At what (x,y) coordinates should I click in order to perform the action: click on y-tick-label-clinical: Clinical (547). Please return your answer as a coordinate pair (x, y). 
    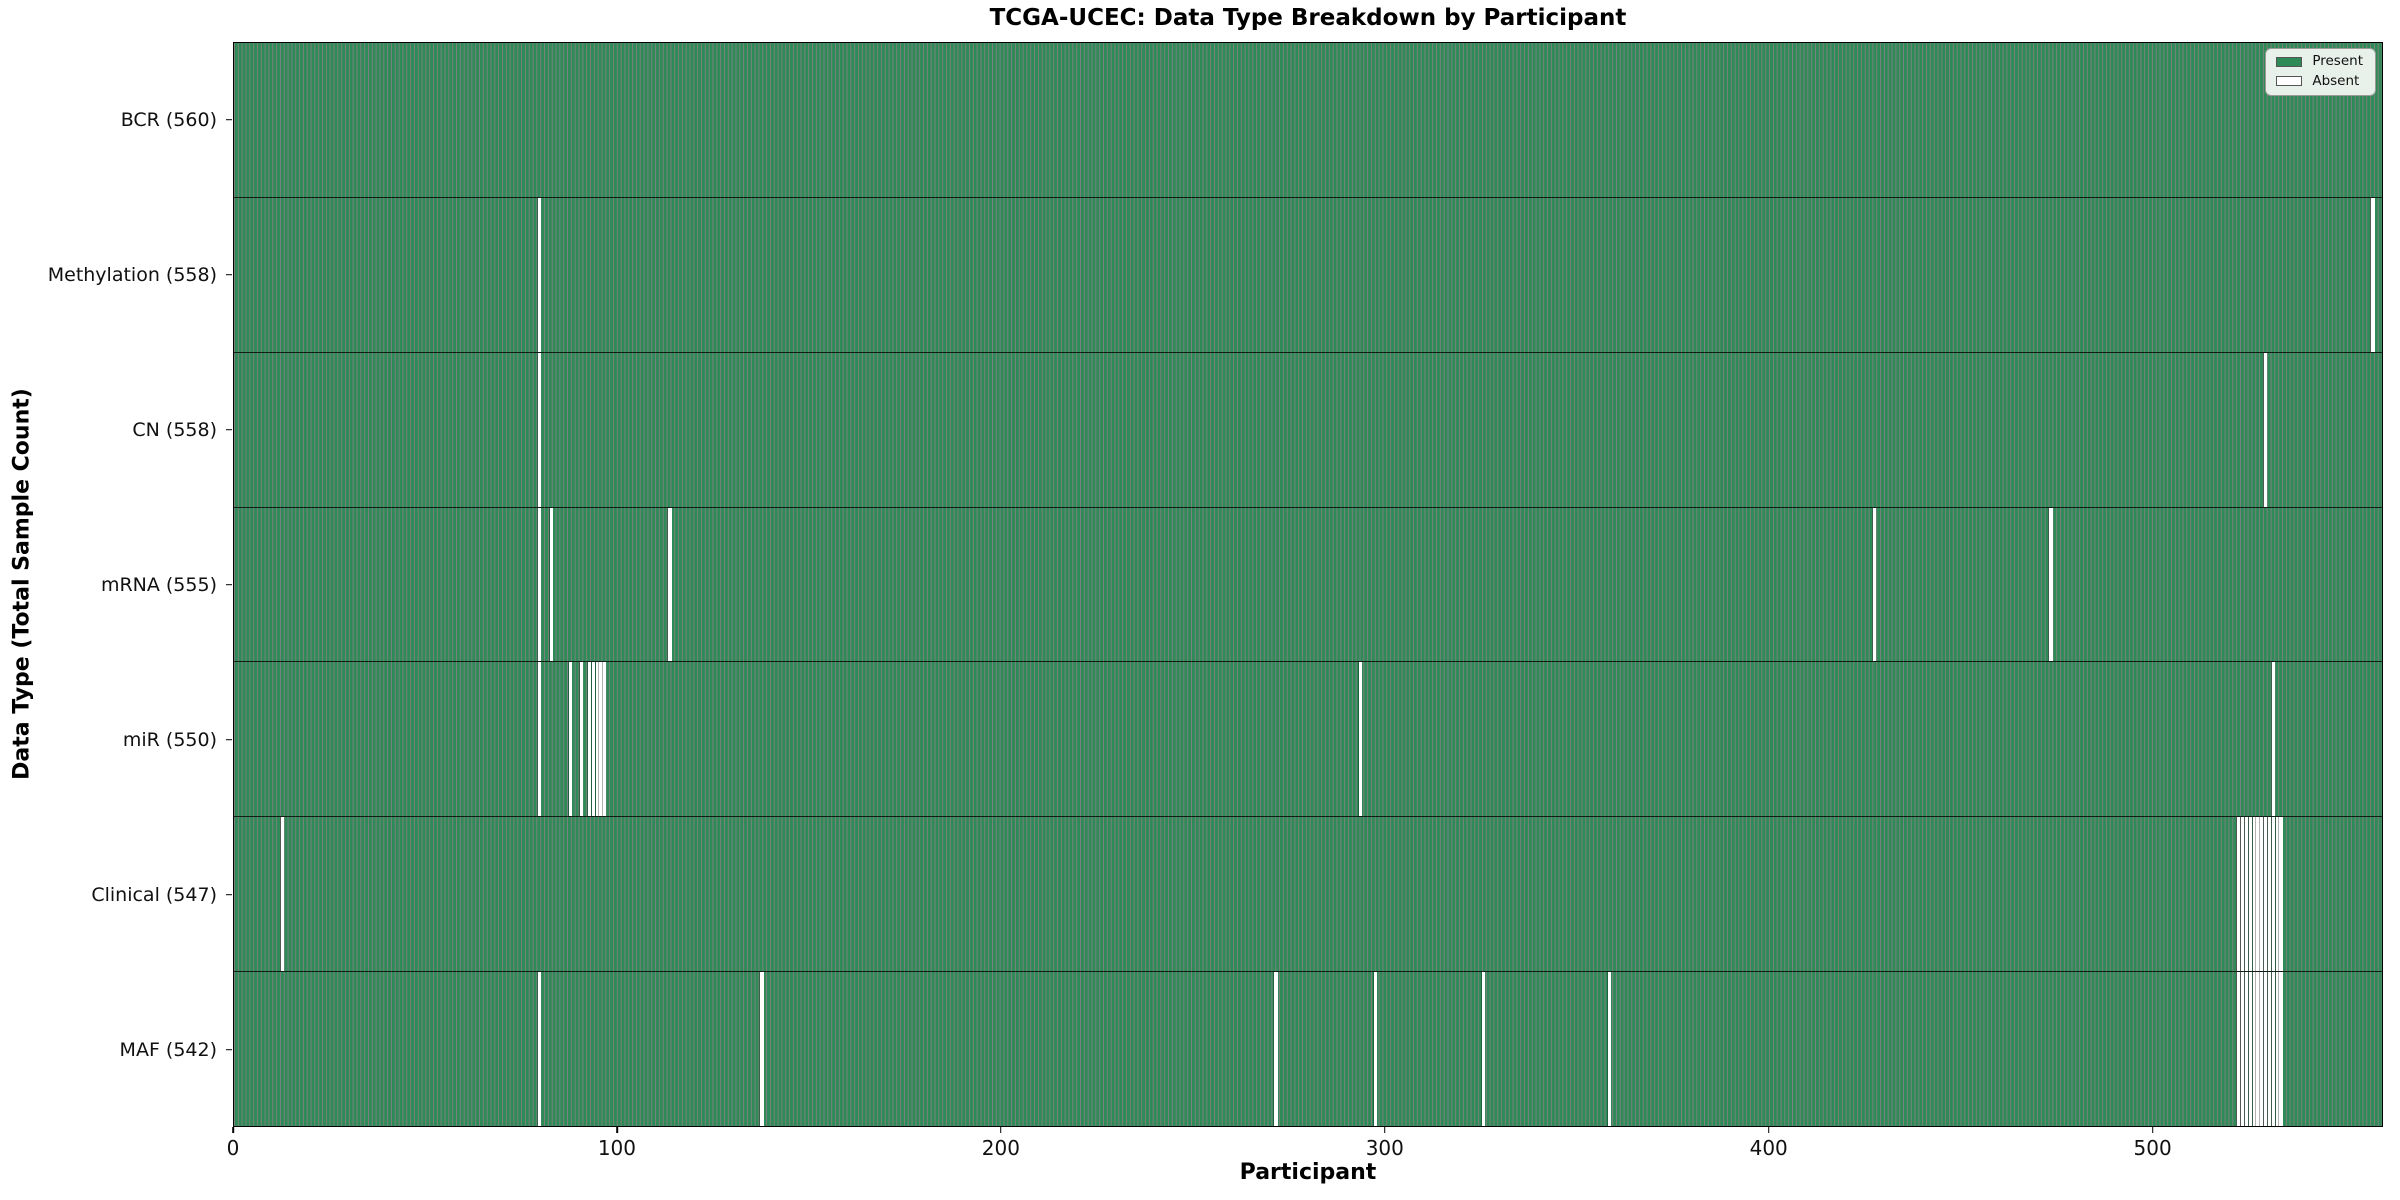
    Looking at the image, I should click on (154, 894).